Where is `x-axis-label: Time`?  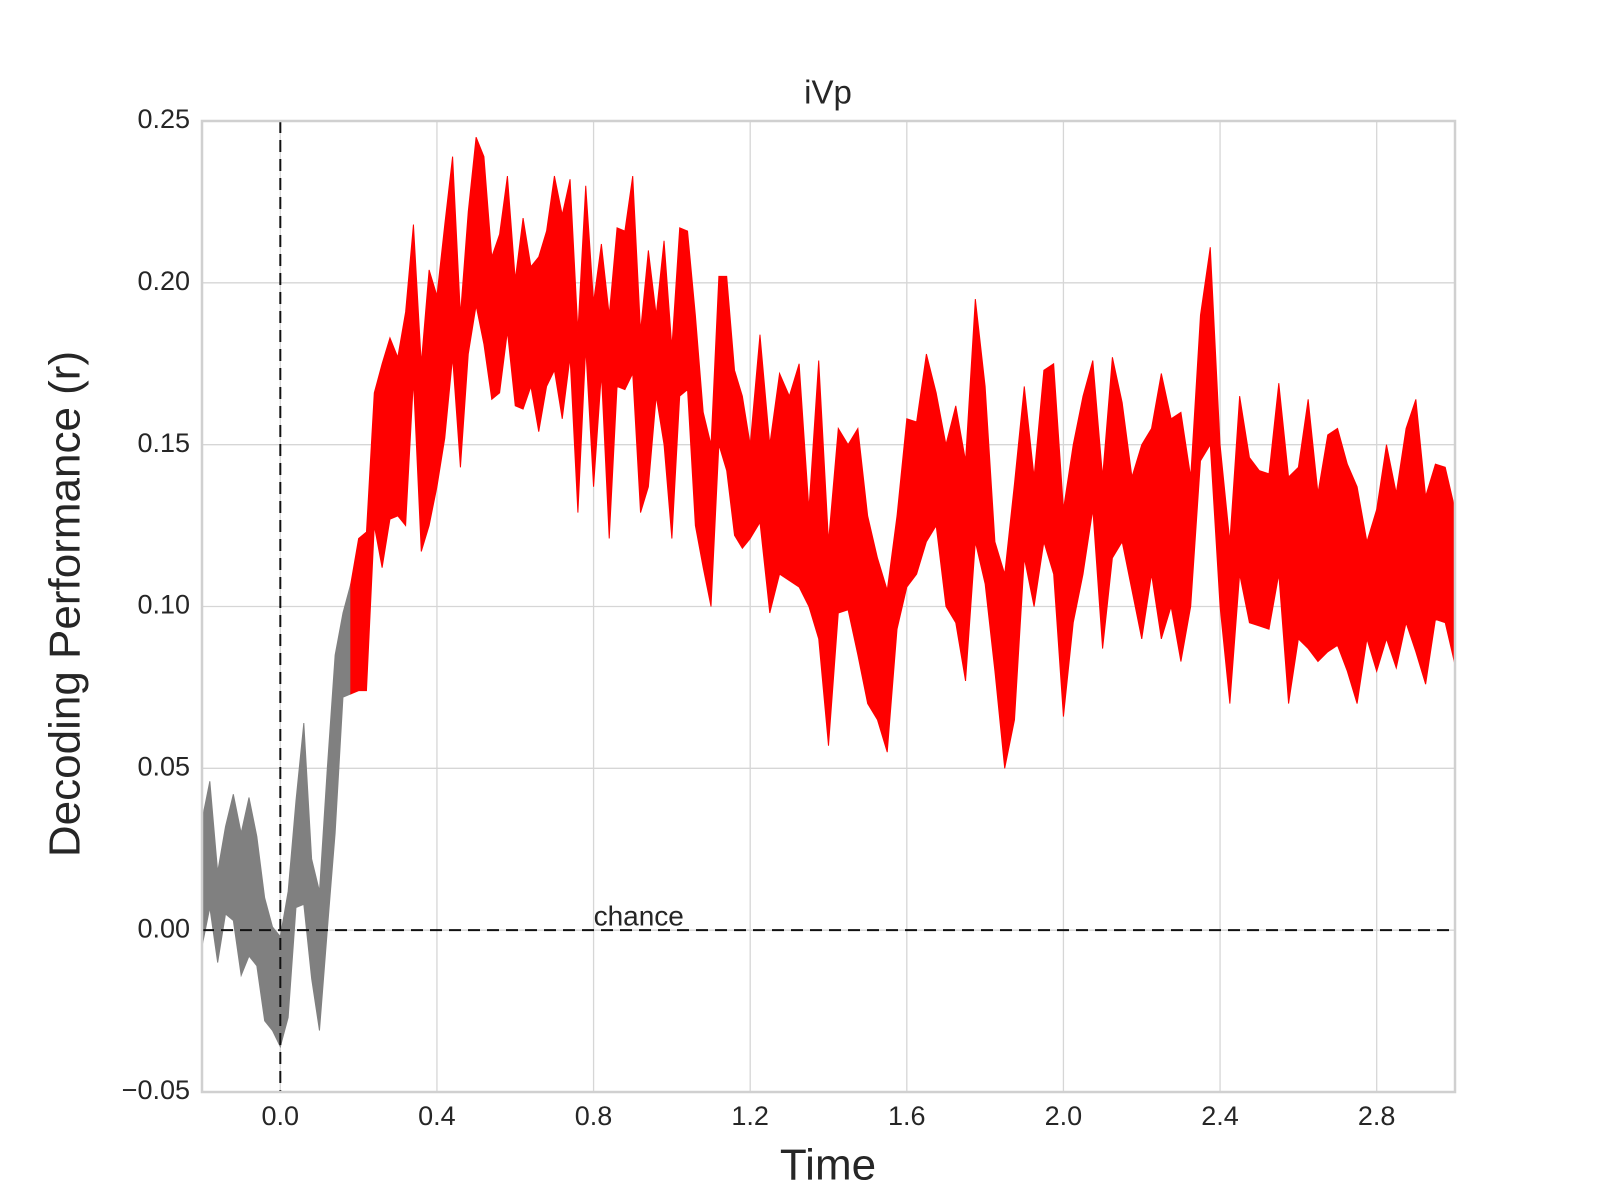 x-axis-label: Time is located at coordinates (828, 1165).